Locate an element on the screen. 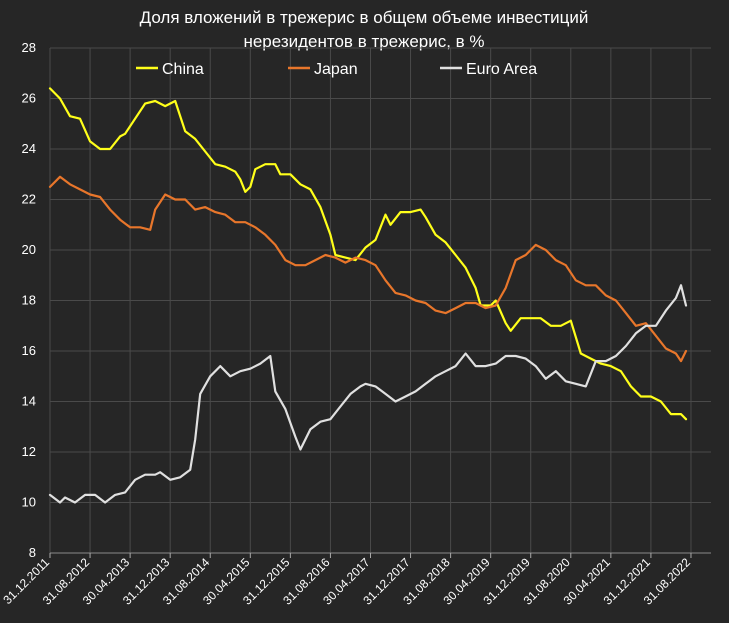 This screenshot has height=623, width=729. y-tick-label: 28 is located at coordinates (29, 47).